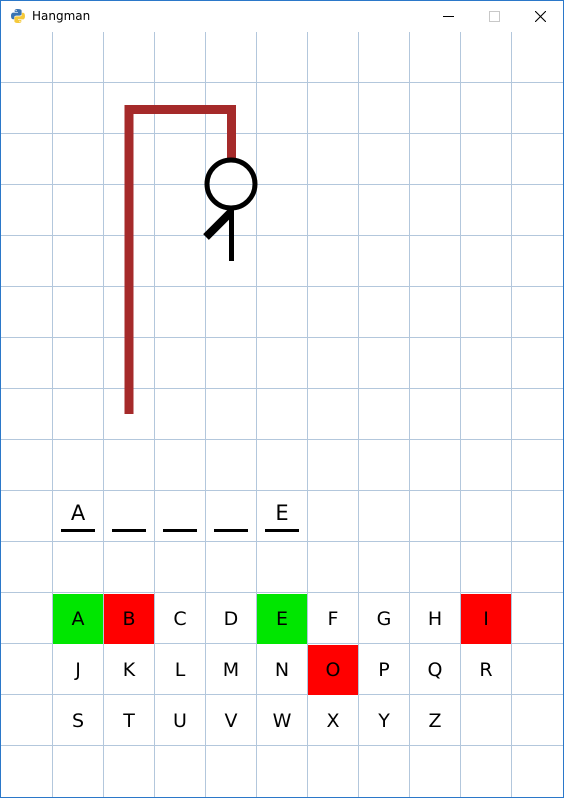 The height and width of the screenshot is (798, 564). What do you see at coordinates (180, 670) in the screenshot?
I see `key-l: L` at bounding box center [180, 670].